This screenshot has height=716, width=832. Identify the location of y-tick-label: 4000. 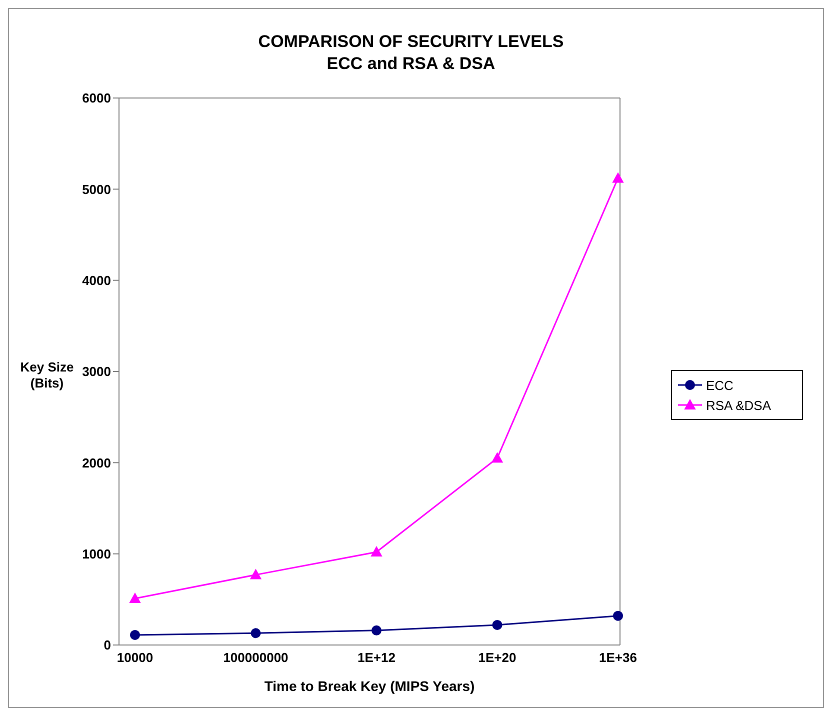
(96, 280).